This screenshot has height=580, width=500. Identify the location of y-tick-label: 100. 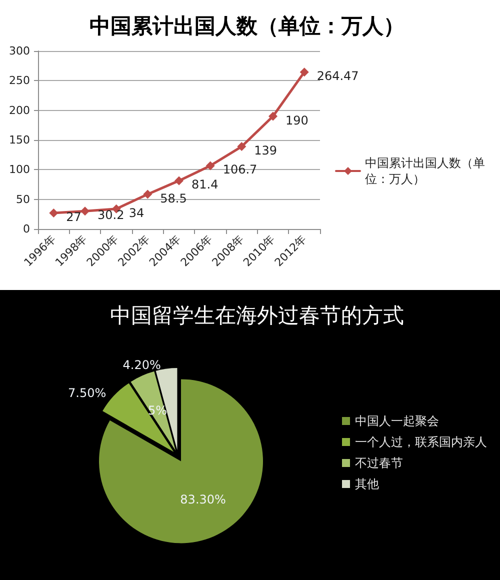
(19, 169).